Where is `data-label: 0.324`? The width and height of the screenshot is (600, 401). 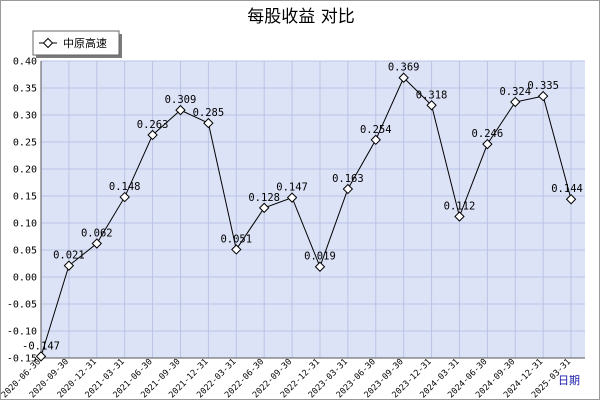
data-label: 0.324 is located at coordinates (515, 92).